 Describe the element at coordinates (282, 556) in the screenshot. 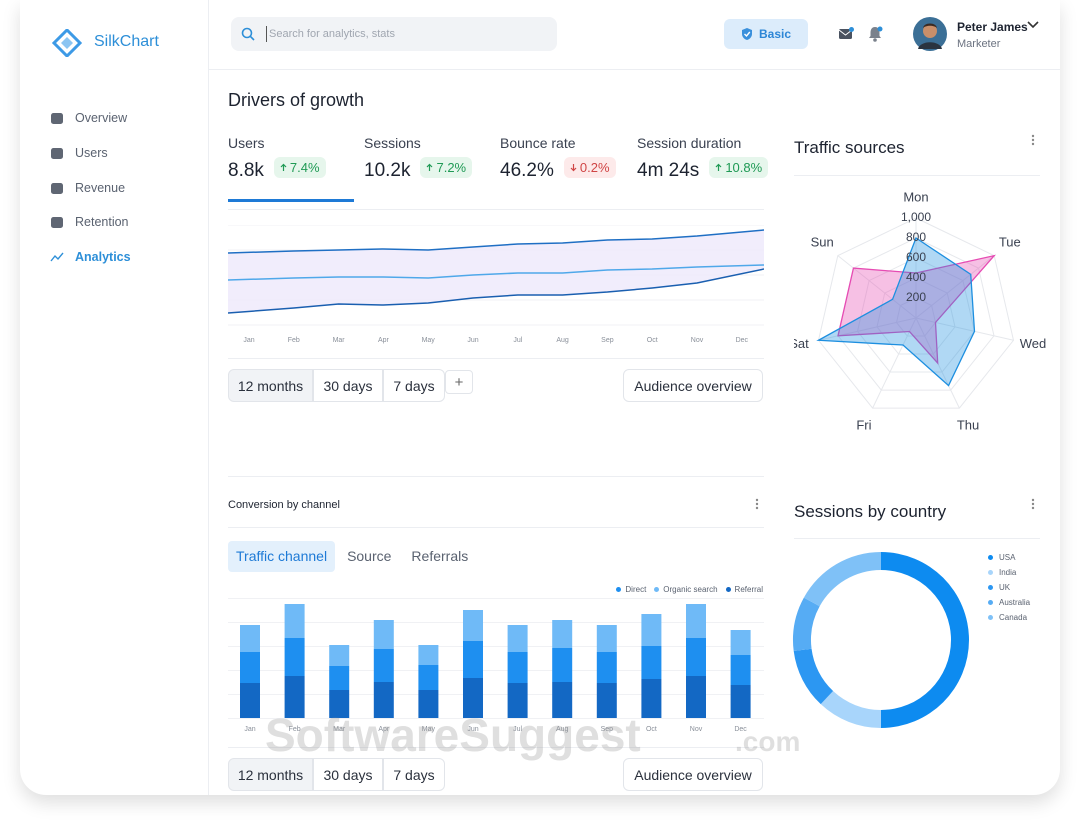

I see `tab: Traffic channel` at that location.